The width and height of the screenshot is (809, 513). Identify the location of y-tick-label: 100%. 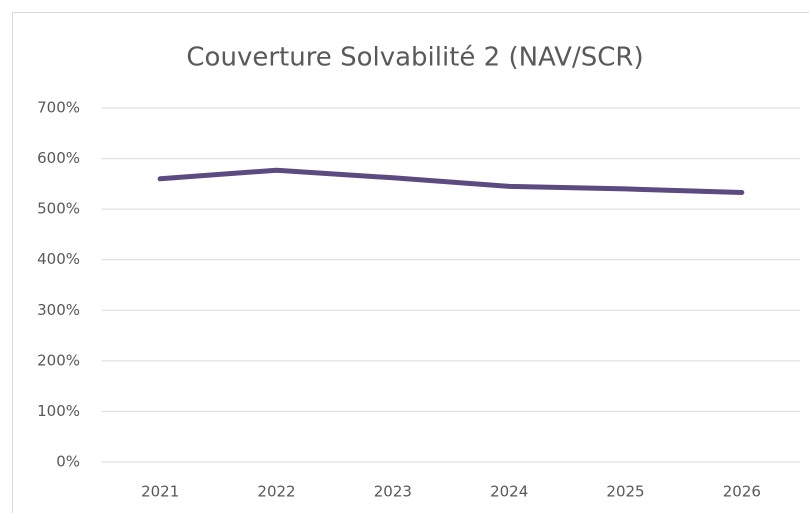
(58, 411).